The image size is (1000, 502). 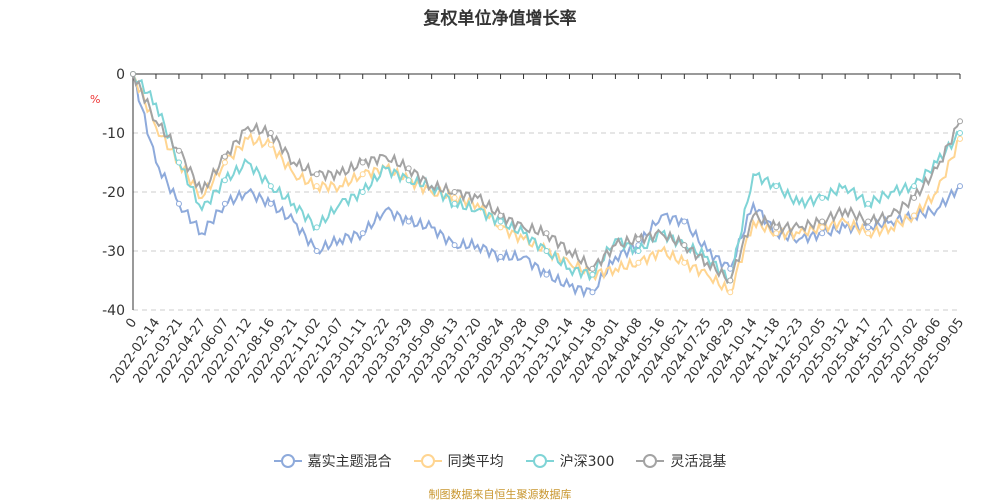 I want to click on legend-item: 同类平均, so click(x=458, y=461).